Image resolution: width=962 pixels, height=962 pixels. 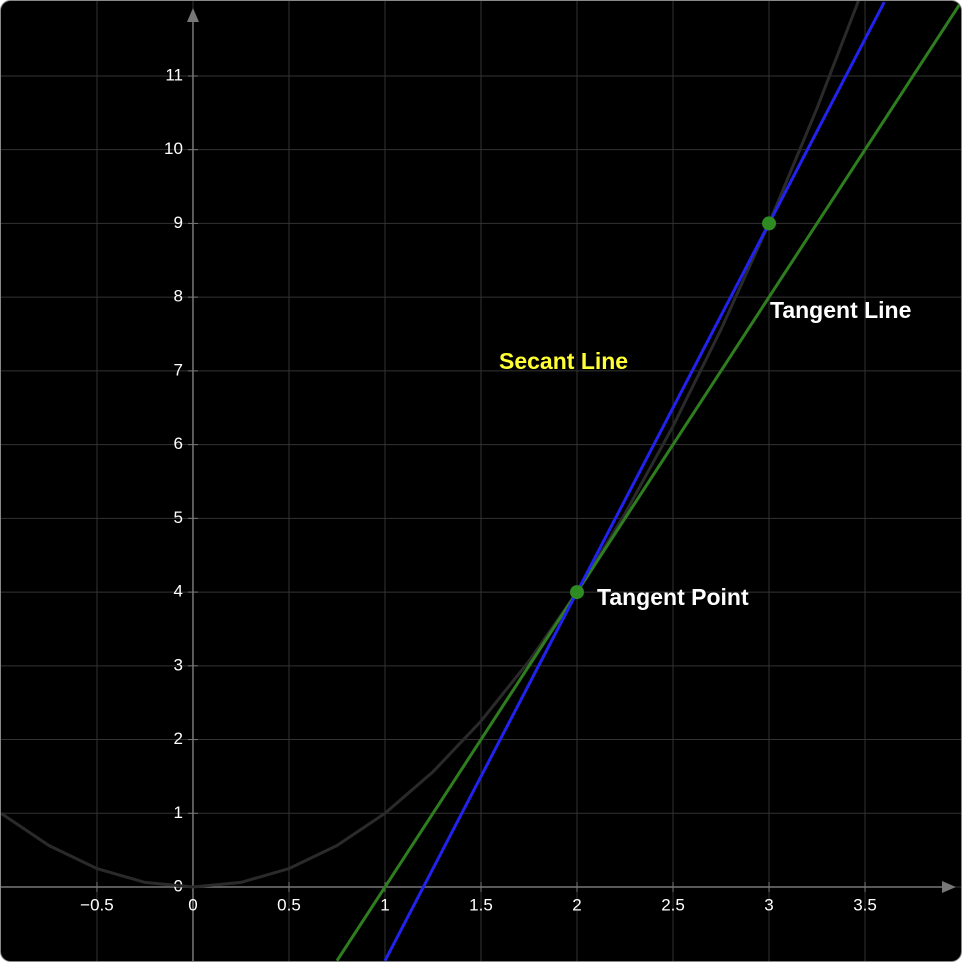 What do you see at coordinates (192, 904) in the screenshot?
I see `x-tick-label: 0` at bounding box center [192, 904].